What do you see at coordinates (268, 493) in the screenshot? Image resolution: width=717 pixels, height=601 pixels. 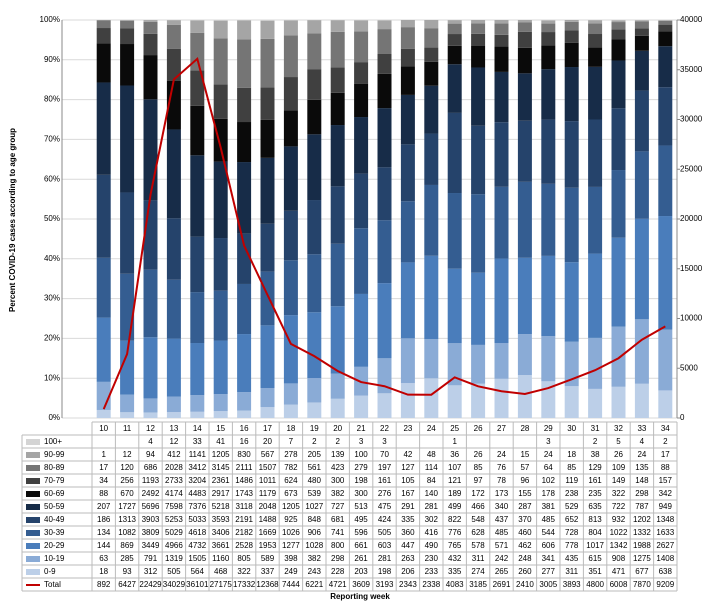 I see `table-value: 1179` at bounding box center [268, 493].